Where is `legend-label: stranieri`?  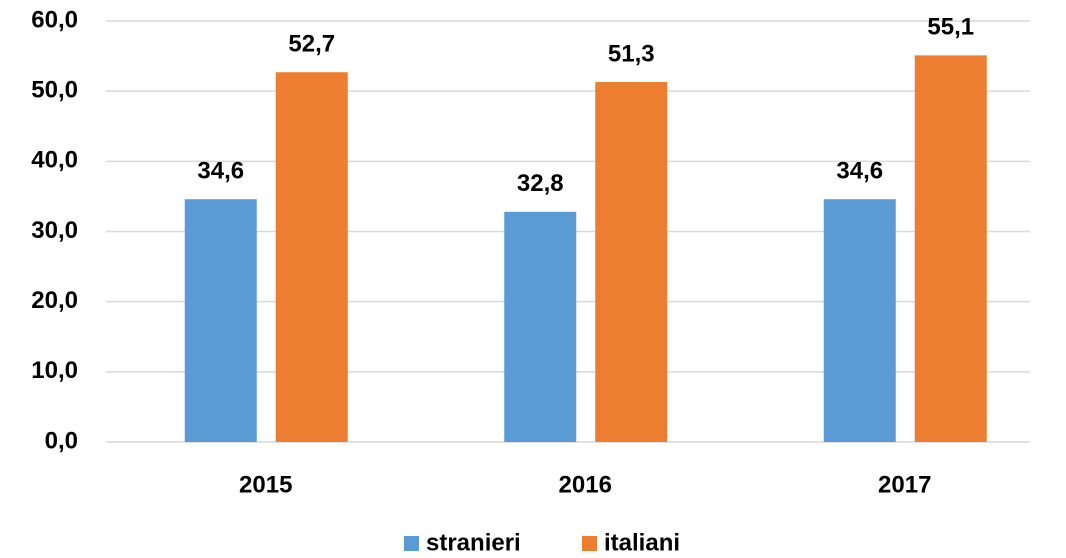
legend-label: stranieri is located at coordinates (473, 542).